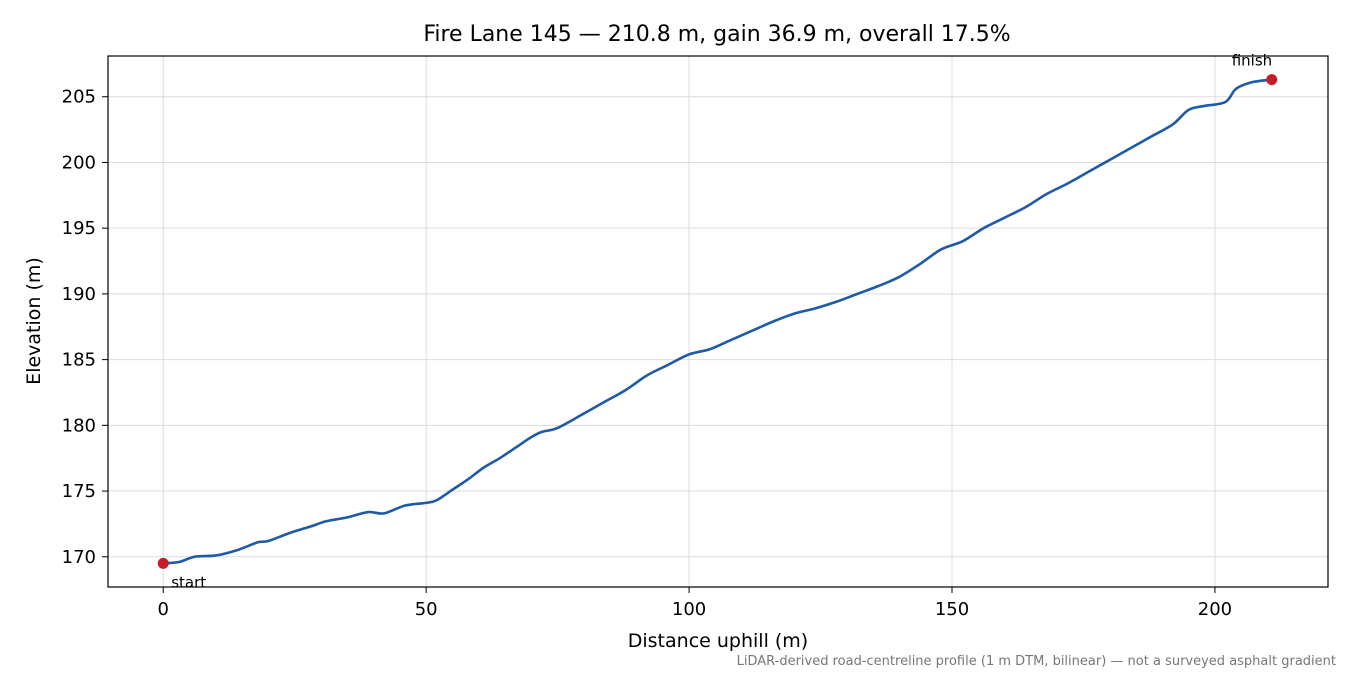  Describe the element at coordinates (188, 582) in the screenshot. I see `start-label: start` at that location.